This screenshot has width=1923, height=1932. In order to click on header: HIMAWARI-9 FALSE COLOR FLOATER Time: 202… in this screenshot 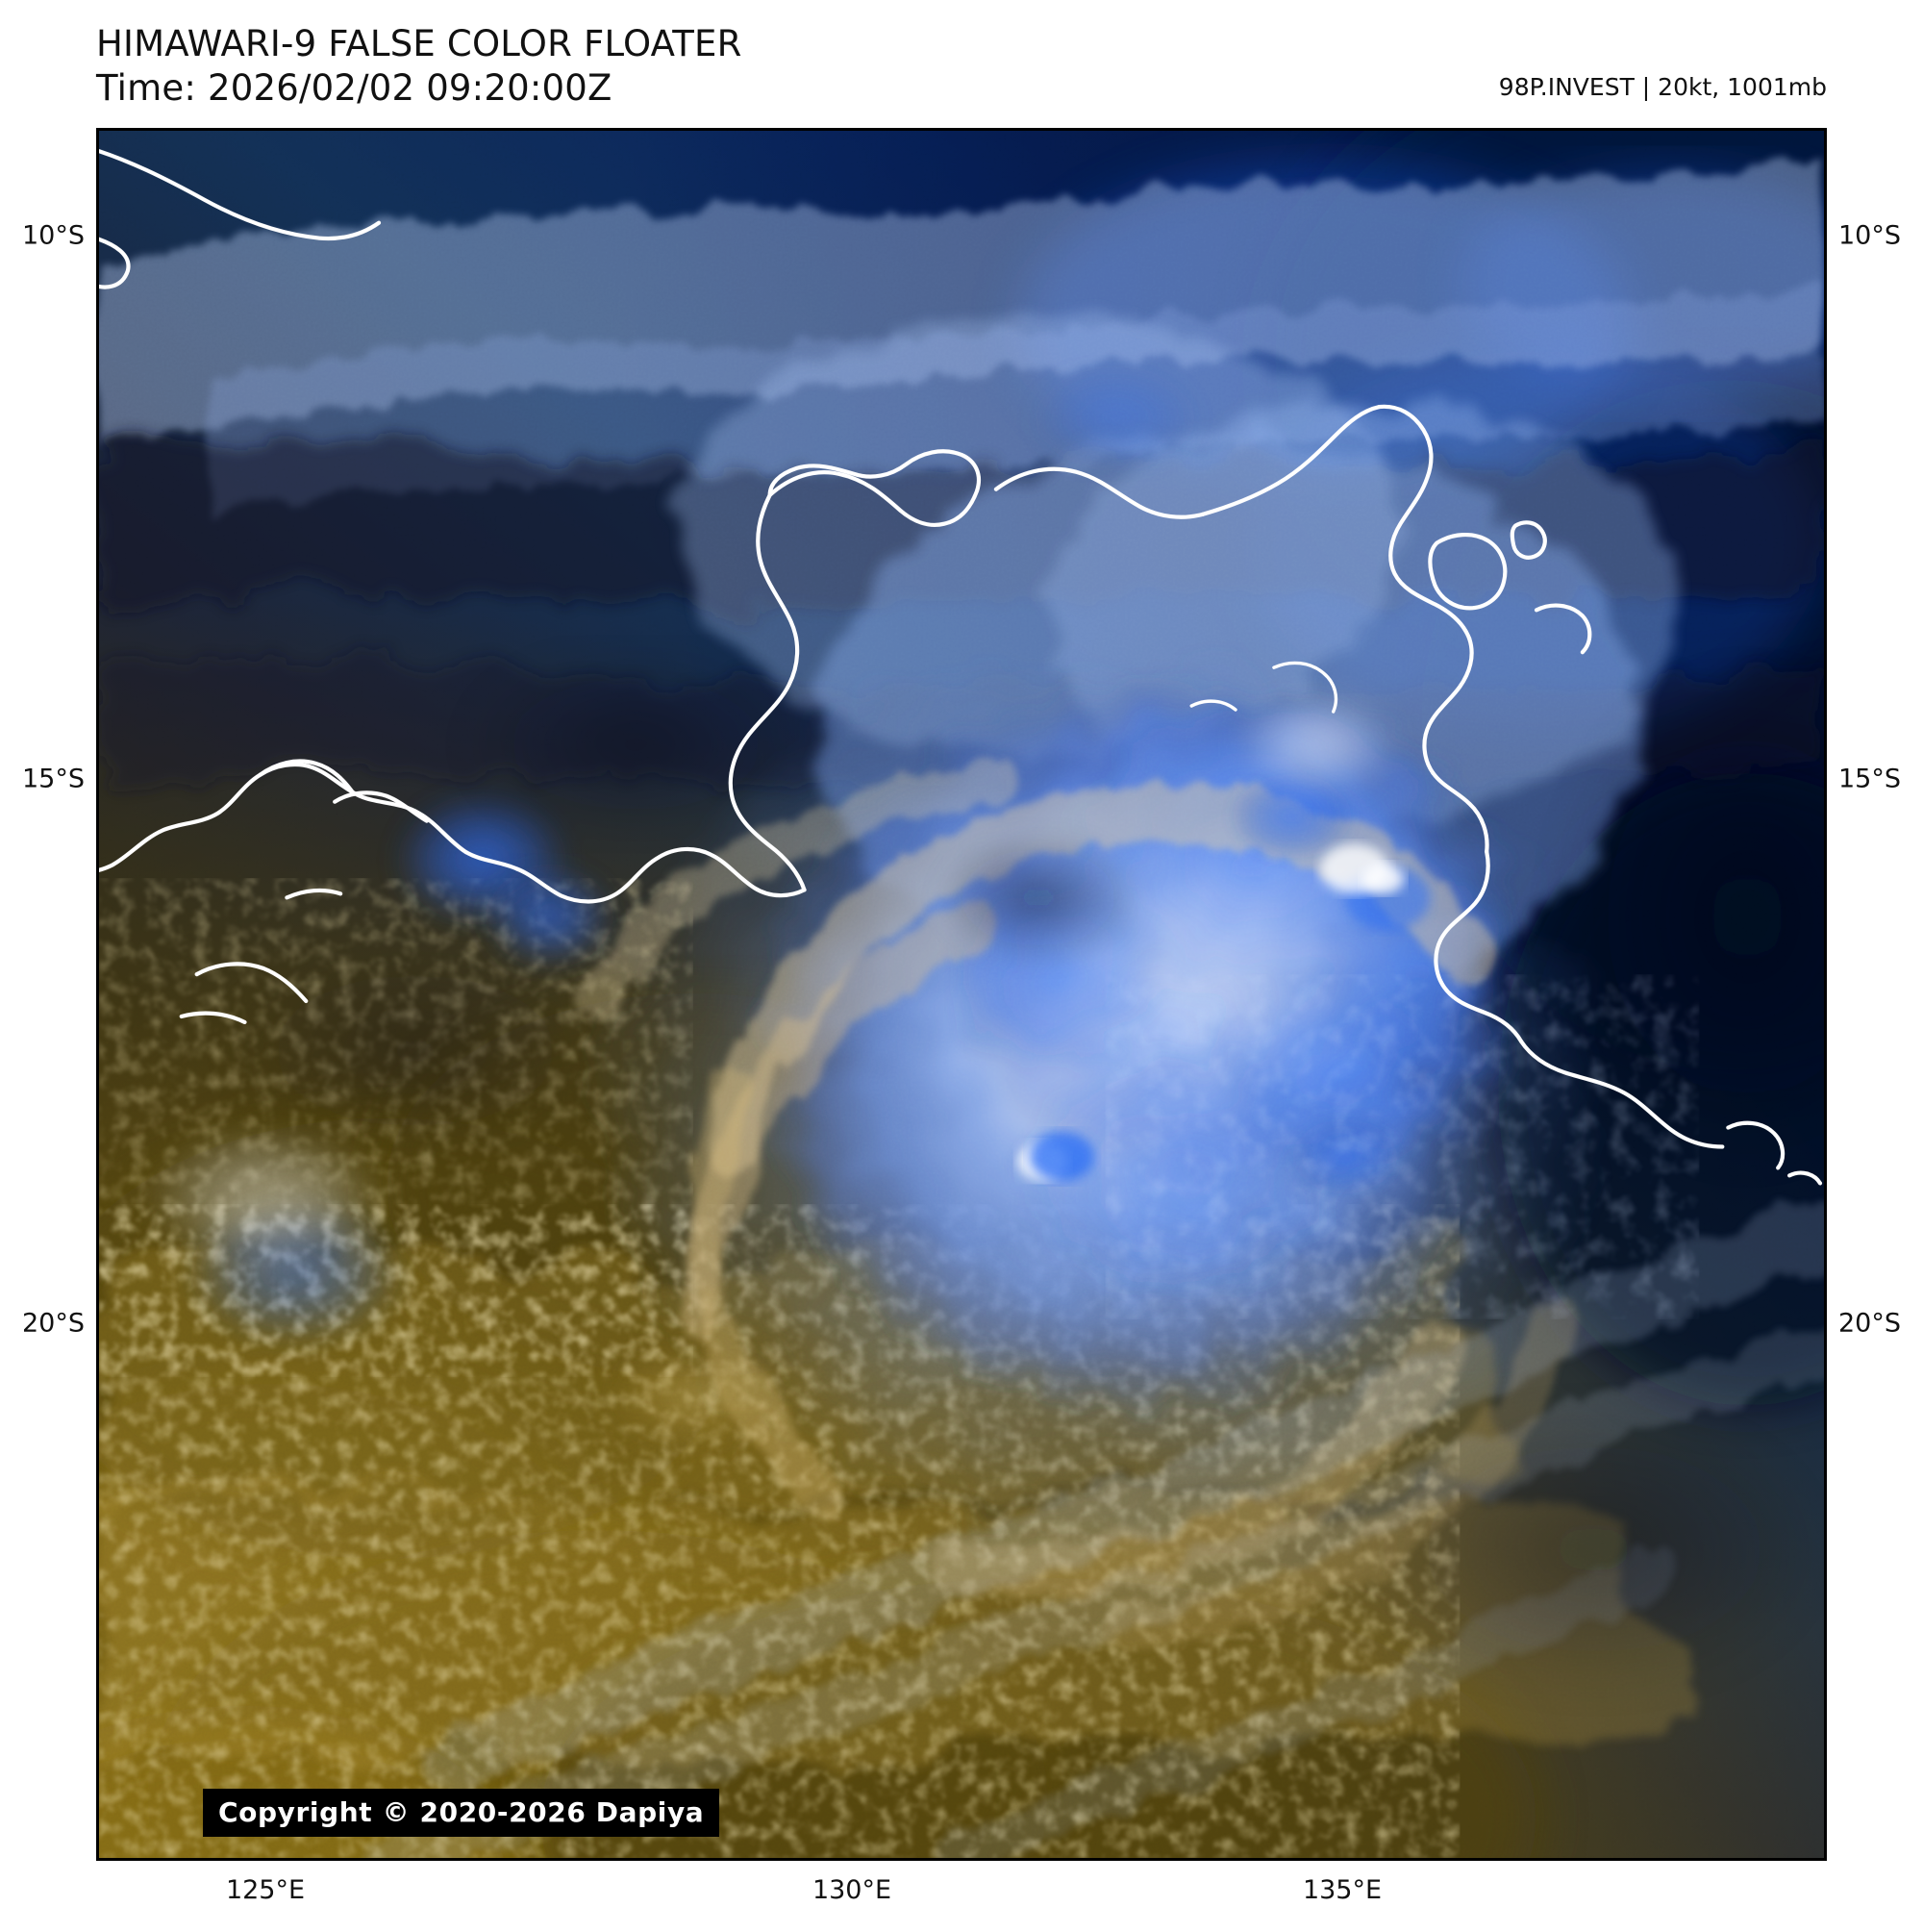, I will do `click(961, 64)`.